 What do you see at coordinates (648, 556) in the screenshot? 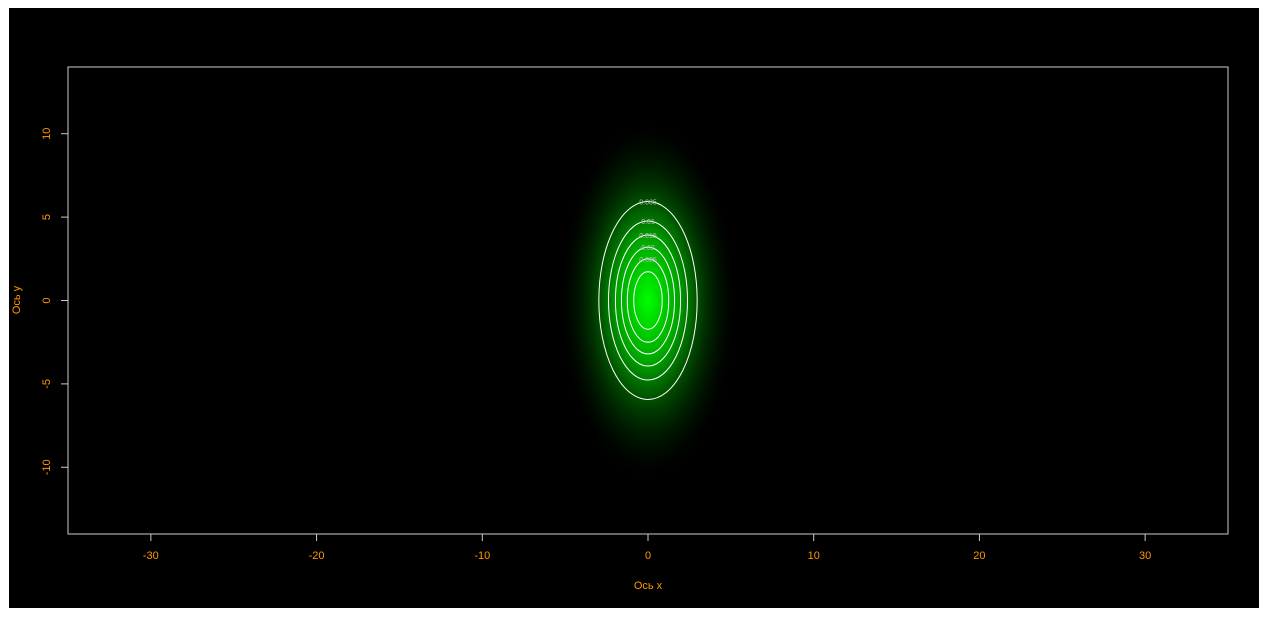
I see `x-tick-label: 0` at bounding box center [648, 556].